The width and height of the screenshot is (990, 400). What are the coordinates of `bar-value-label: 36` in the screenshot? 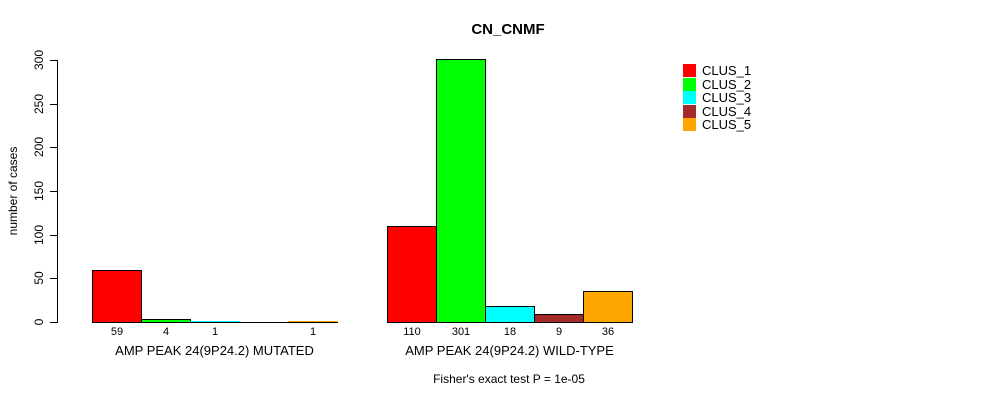 It's located at (608, 332).